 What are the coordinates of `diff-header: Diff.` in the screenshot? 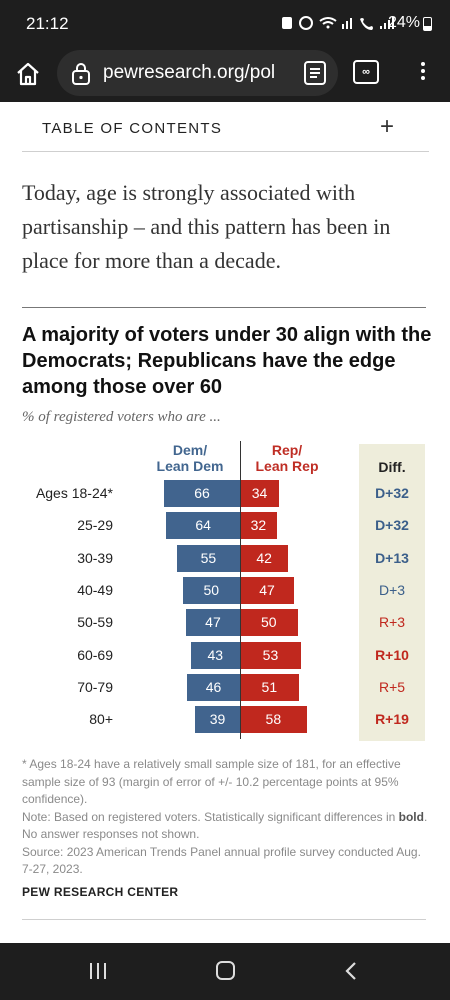 It's located at (392, 467).